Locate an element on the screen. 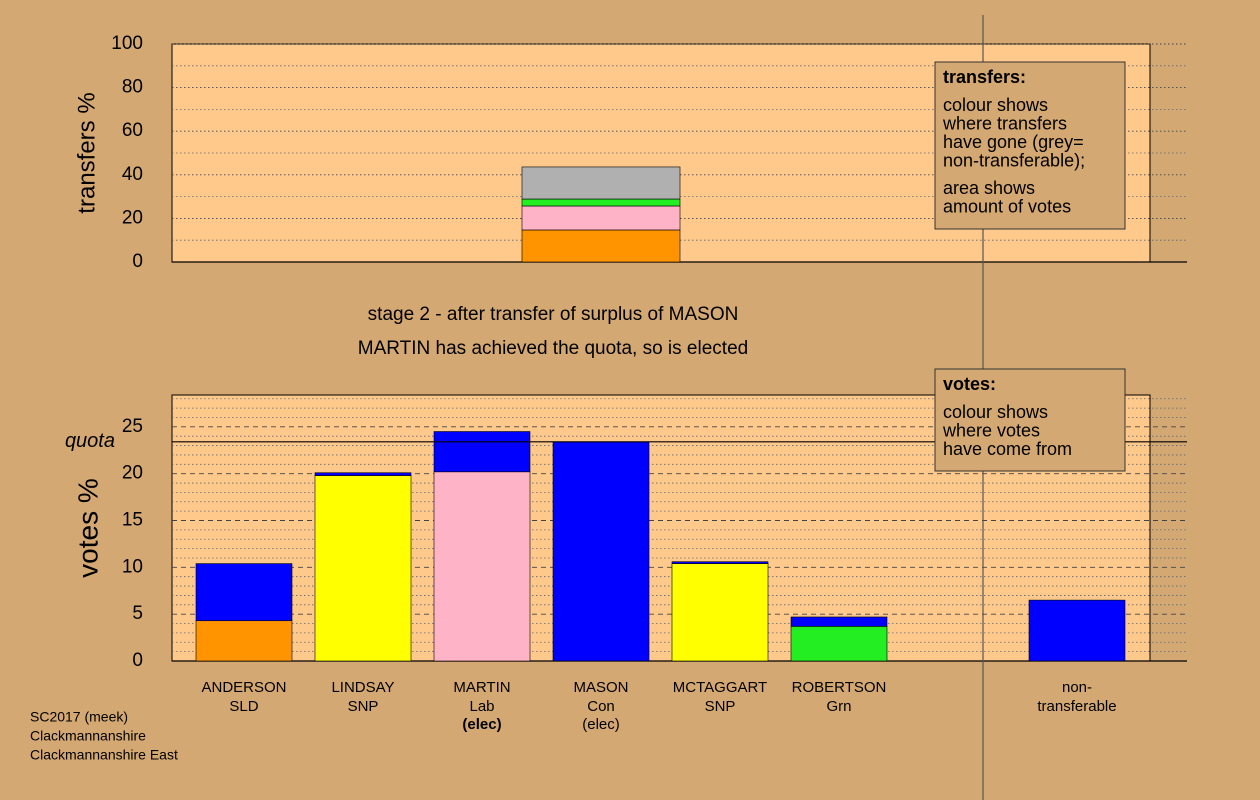 This screenshot has width=1260, height=800. y-tick-label: 100 is located at coordinates (127, 43).